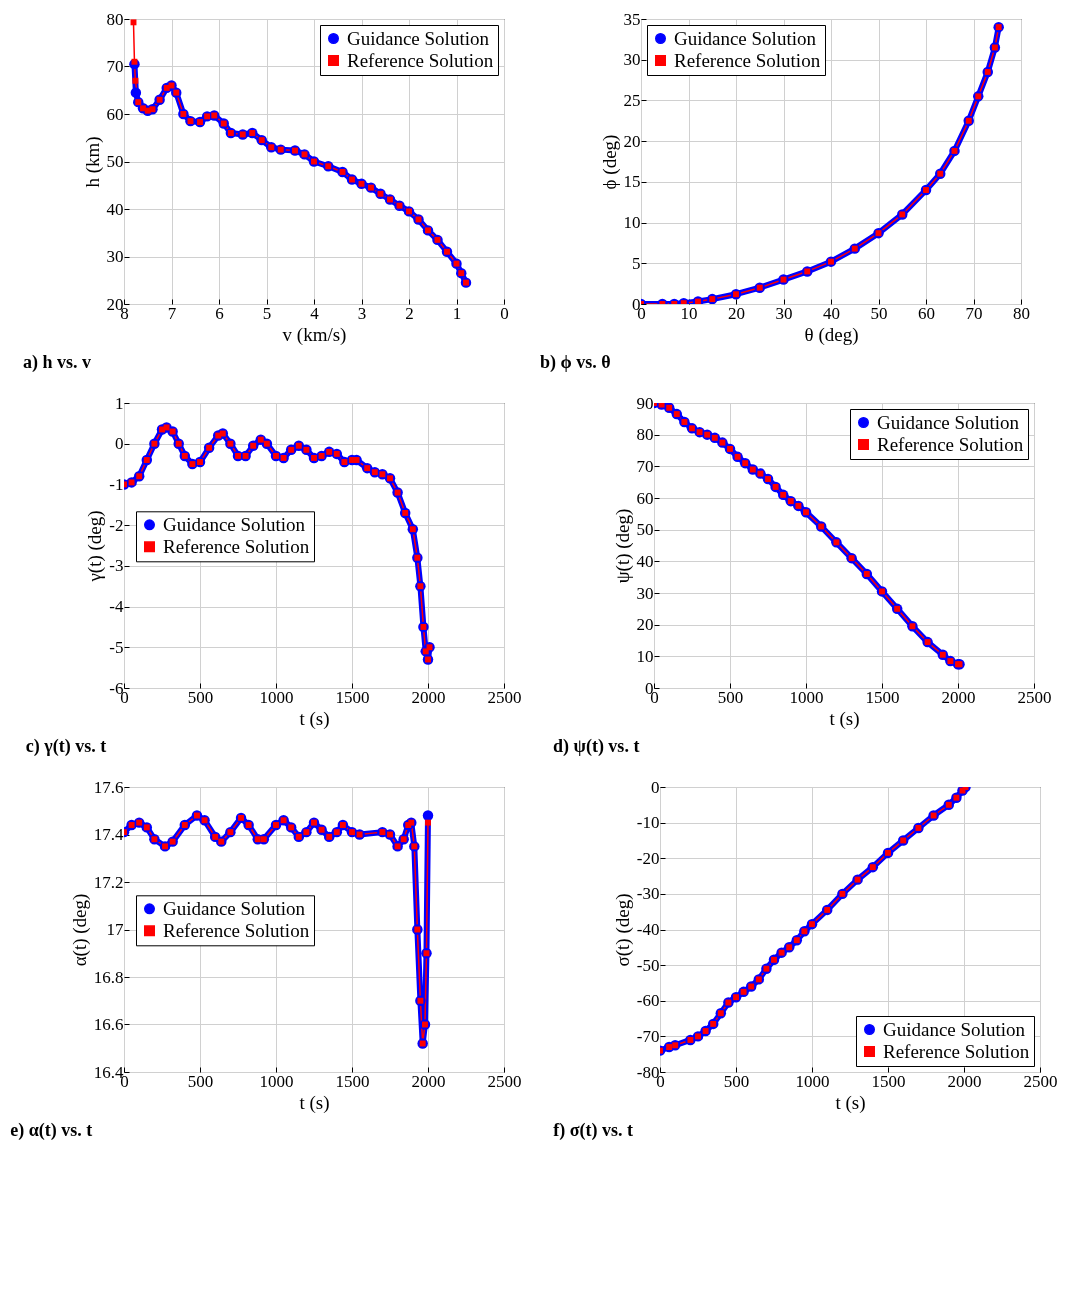 The height and width of the screenshot is (1316, 1081). I want to click on y-axis-title: γ(t) (deg), so click(95, 546).